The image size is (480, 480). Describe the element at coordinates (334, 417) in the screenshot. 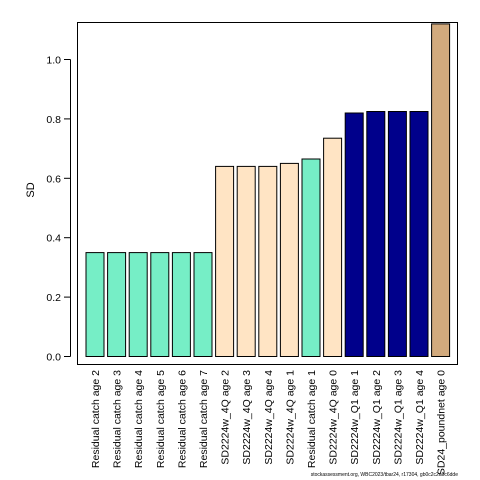

I see `x-tick-label: SD2224w_4Q age 0` at that location.